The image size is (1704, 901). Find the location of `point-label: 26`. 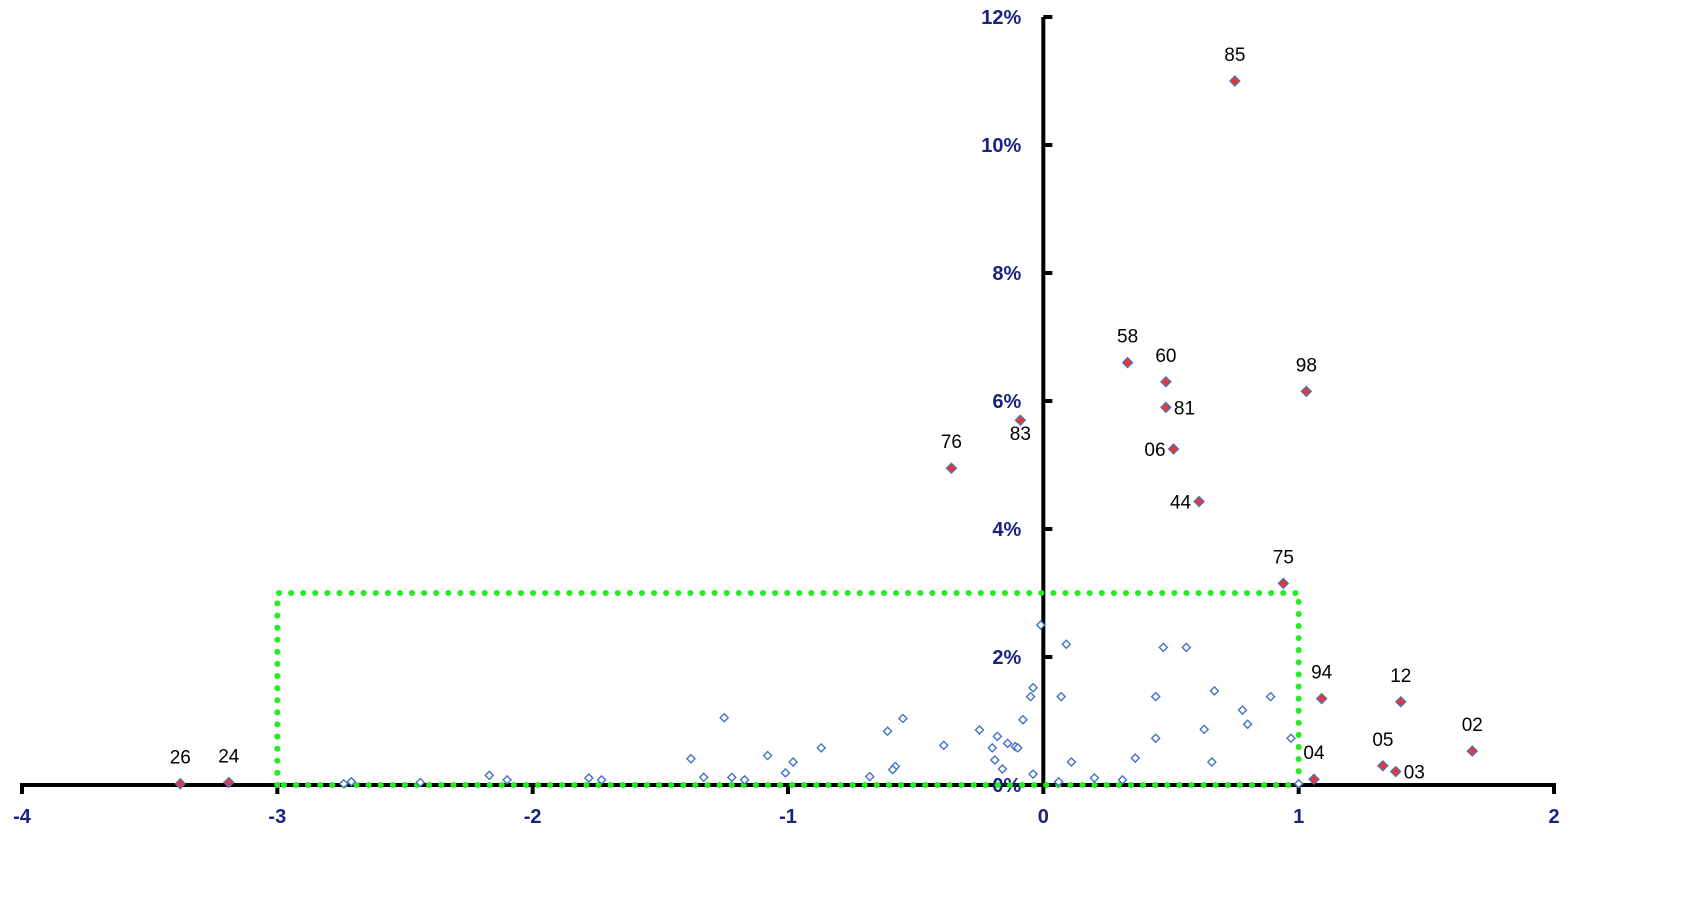

point-label: 26 is located at coordinates (180, 758).